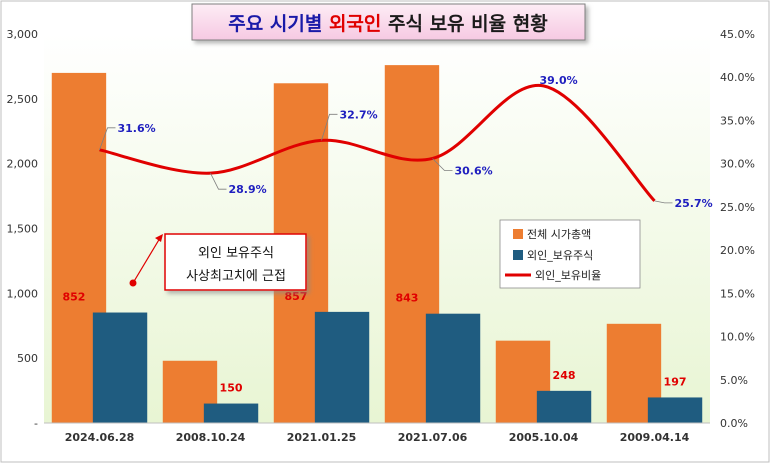 This screenshot has width=770, height=463. What do you see at coordinates (27, 358) in the screenshot?
I see `left-tick-label: 500` at bounding box center [27, 358].